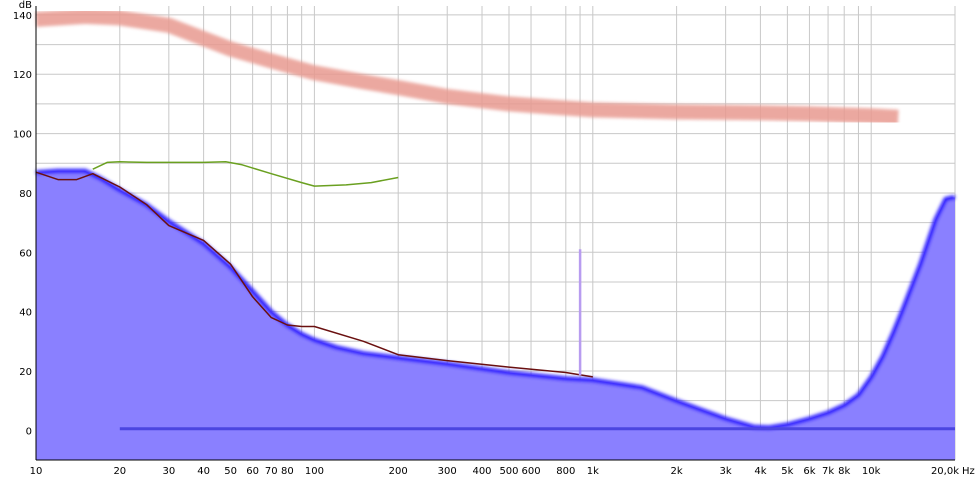 Image resolution: width=975 pixels, height=485 pixels. What do you see at coordinates (203, 471) in the screenshot?
I see `x-tick-label: 40` at bounding box center [203, 471].